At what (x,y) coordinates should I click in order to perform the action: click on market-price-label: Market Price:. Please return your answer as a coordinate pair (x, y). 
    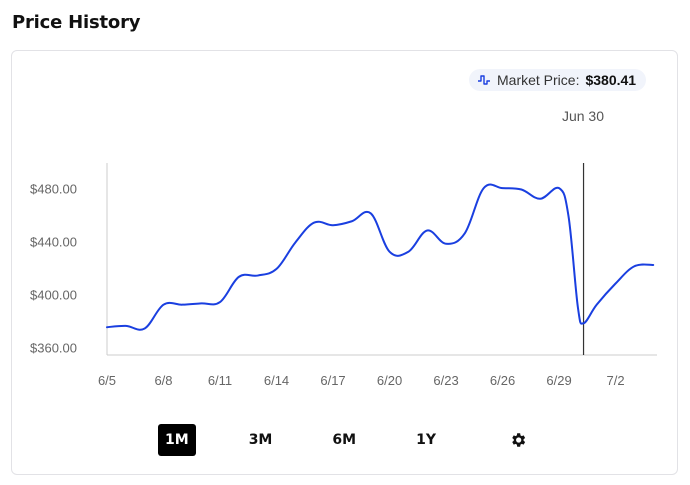
    Looking at the image, I should click on (538, 80).